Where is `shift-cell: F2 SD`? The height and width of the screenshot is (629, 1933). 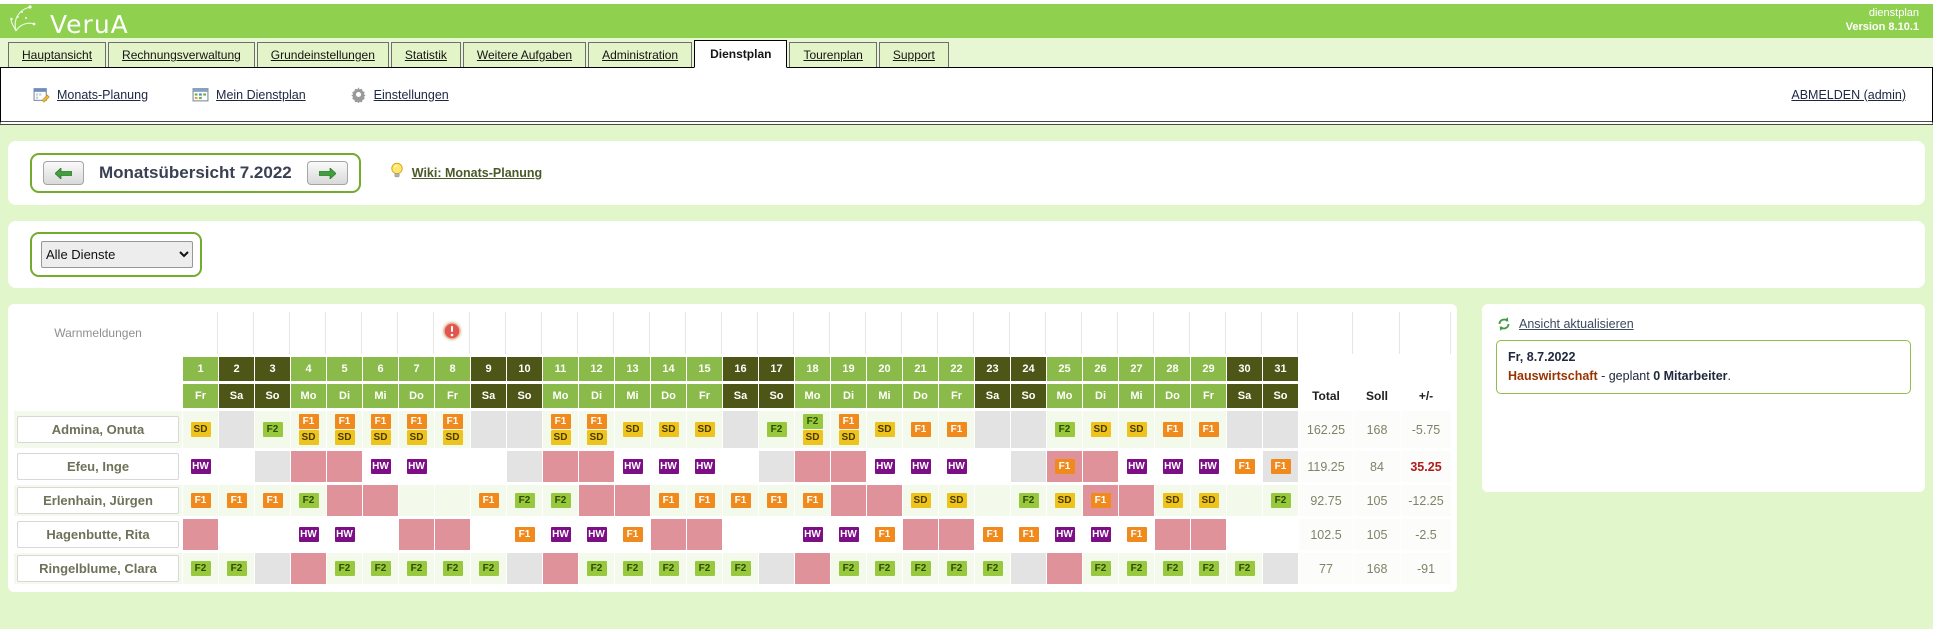 shift-cell: F2 SD is located at coordinates (812, 429).